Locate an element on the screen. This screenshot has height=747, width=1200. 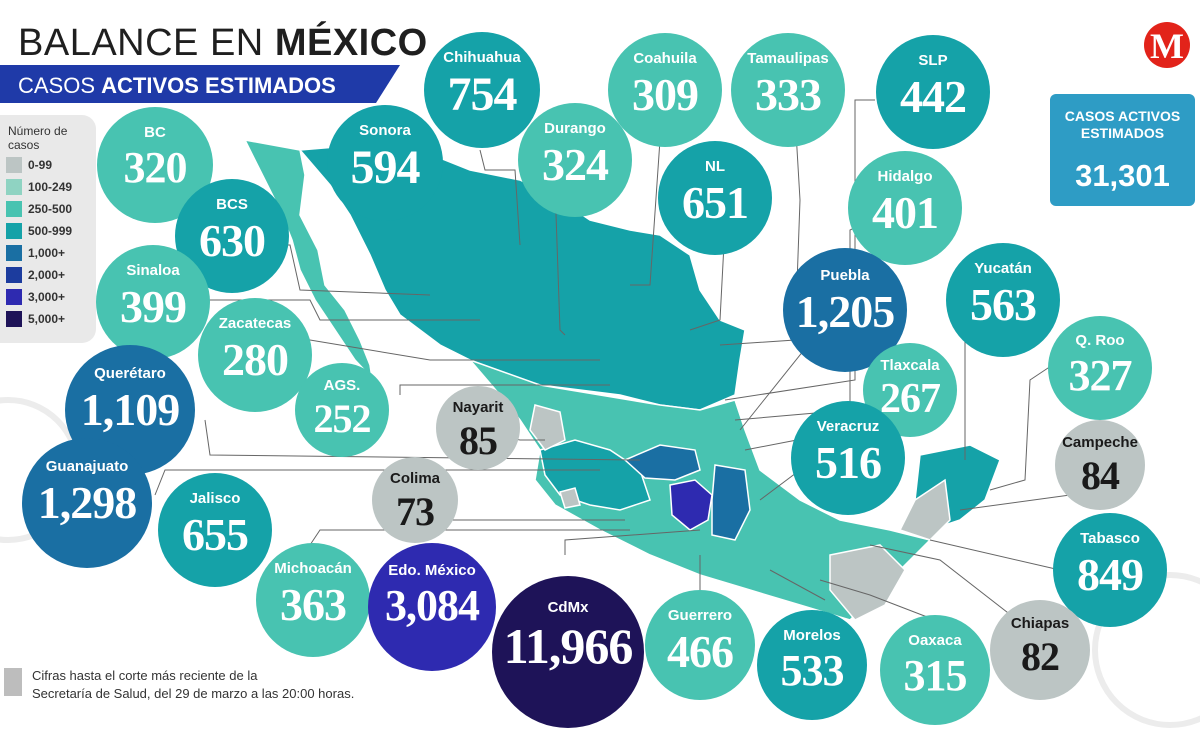
milenio-logo: M is located at coordinates (1167, 45).